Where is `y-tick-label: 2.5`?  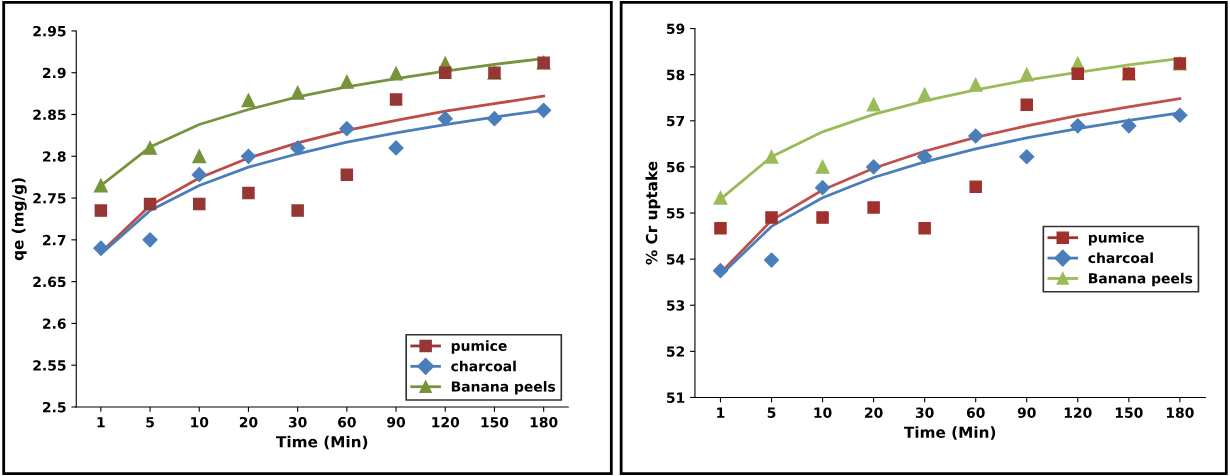
y-tick-label: 2.5 is located at coordinates (54, 407).